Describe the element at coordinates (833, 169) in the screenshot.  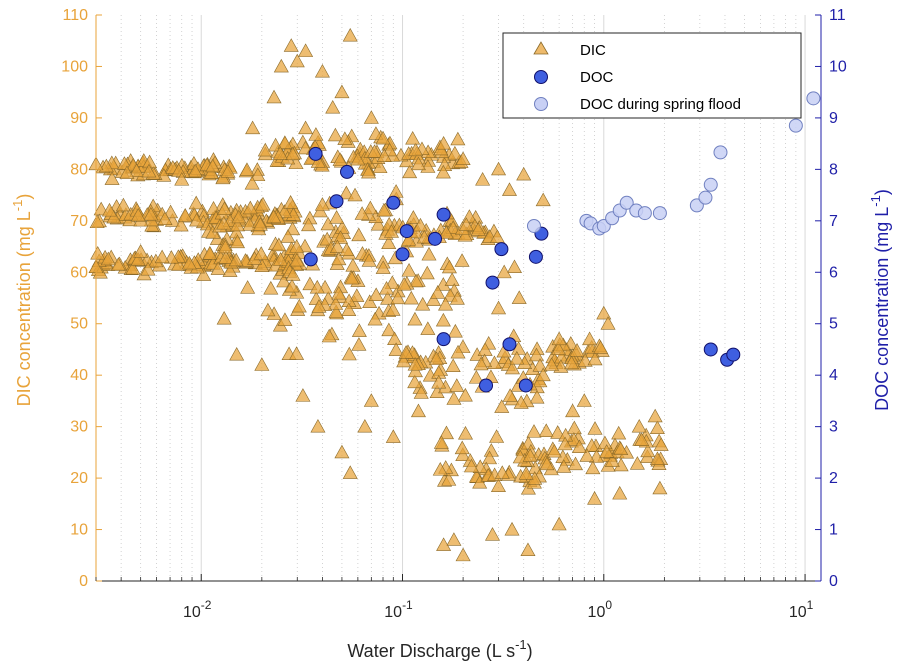
I see `right-tick-label: 8` at that location.